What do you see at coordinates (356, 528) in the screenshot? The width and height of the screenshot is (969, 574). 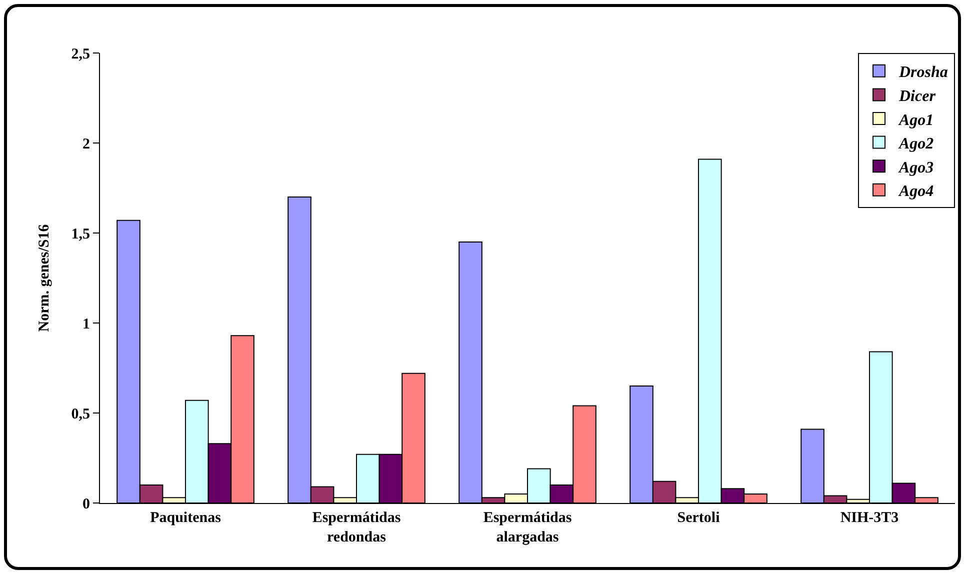 I see `x-tick-label: Espermátidas redondas` at bounding box center [356, 528].